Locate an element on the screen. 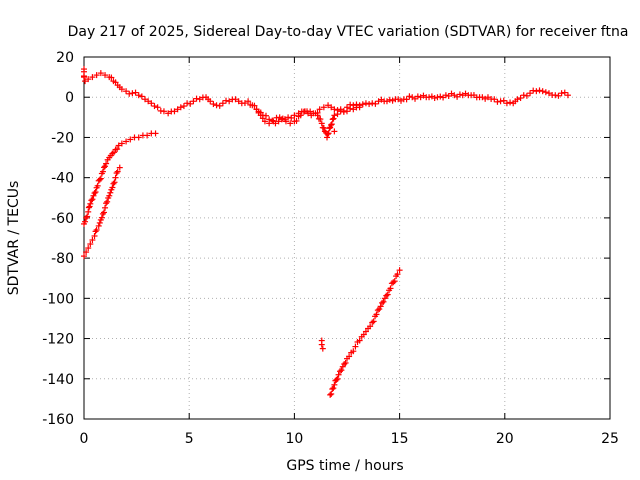 Image resolution: width=640 pixels, height=480 pixels. y-axis-label: SDTVAR / TECUs is located at coordinates (14, 238).